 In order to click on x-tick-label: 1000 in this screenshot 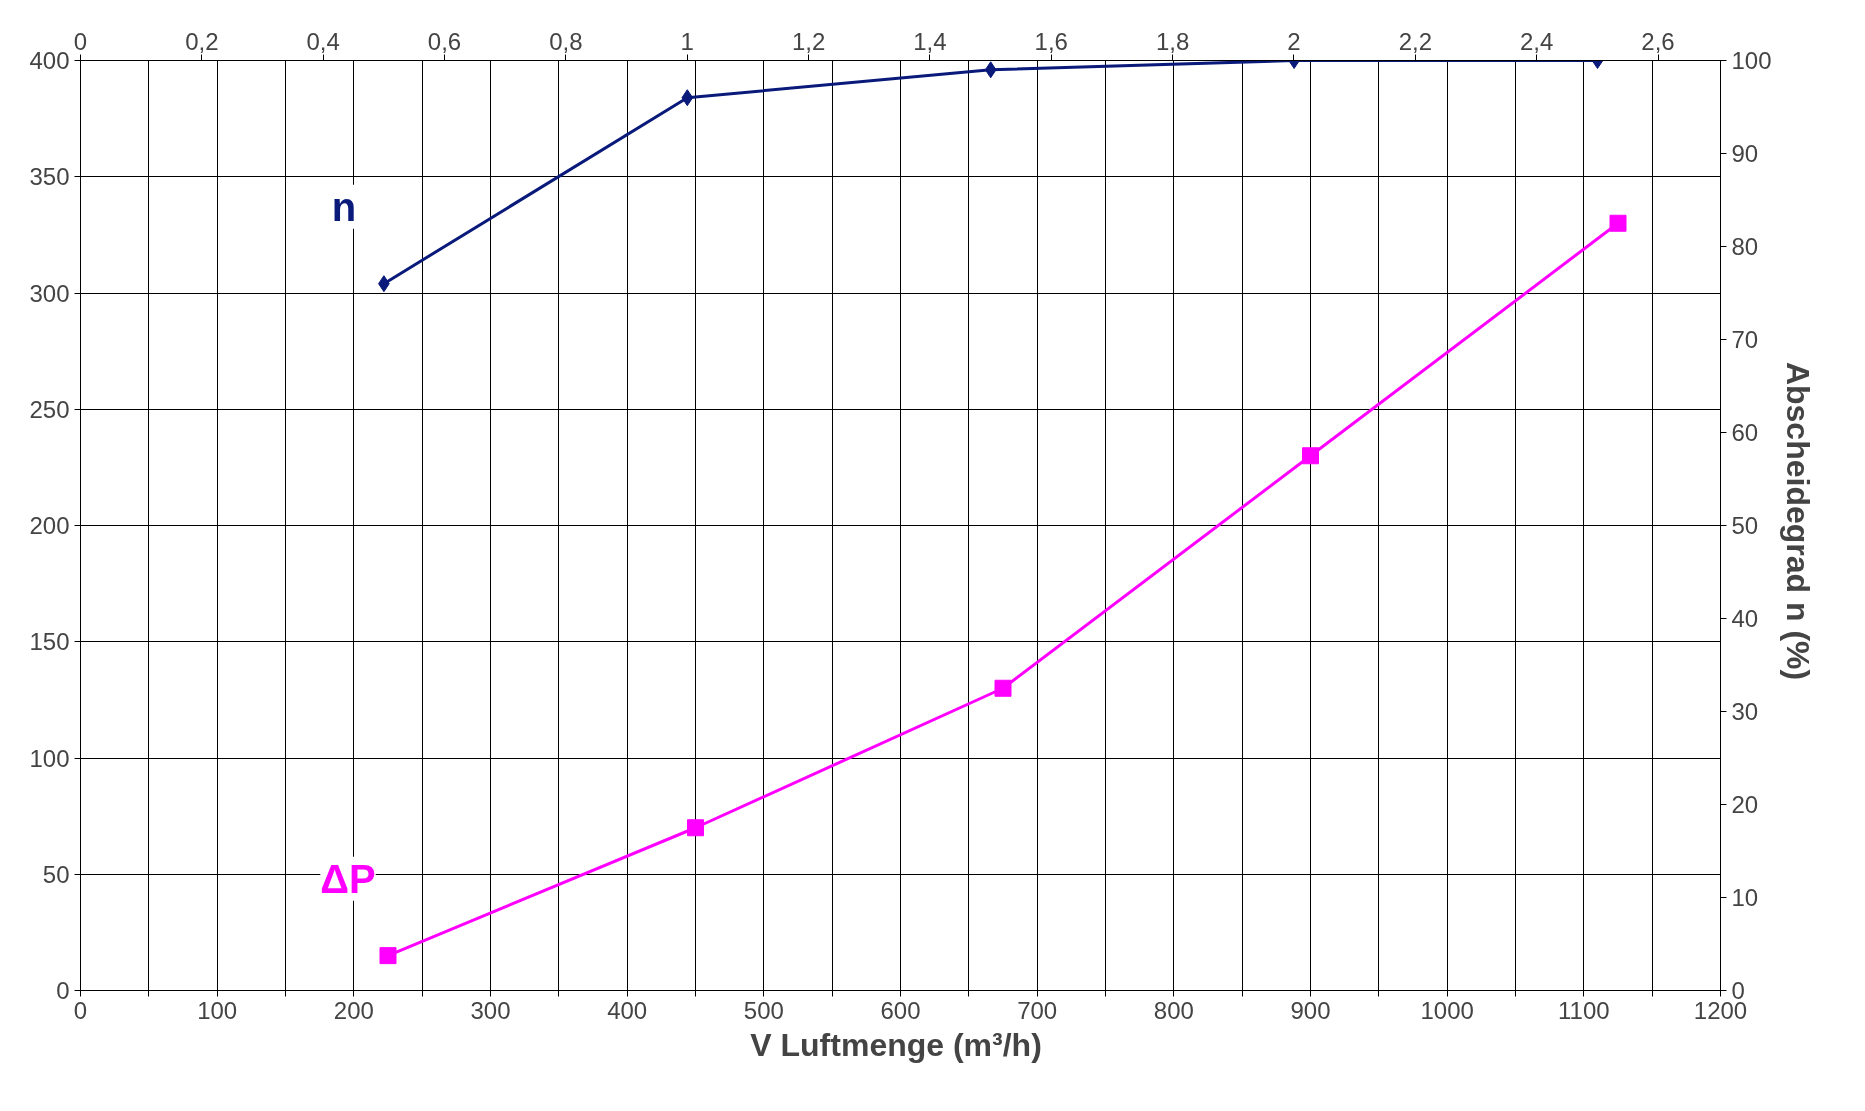, I will do `click(1447, 1010)`.